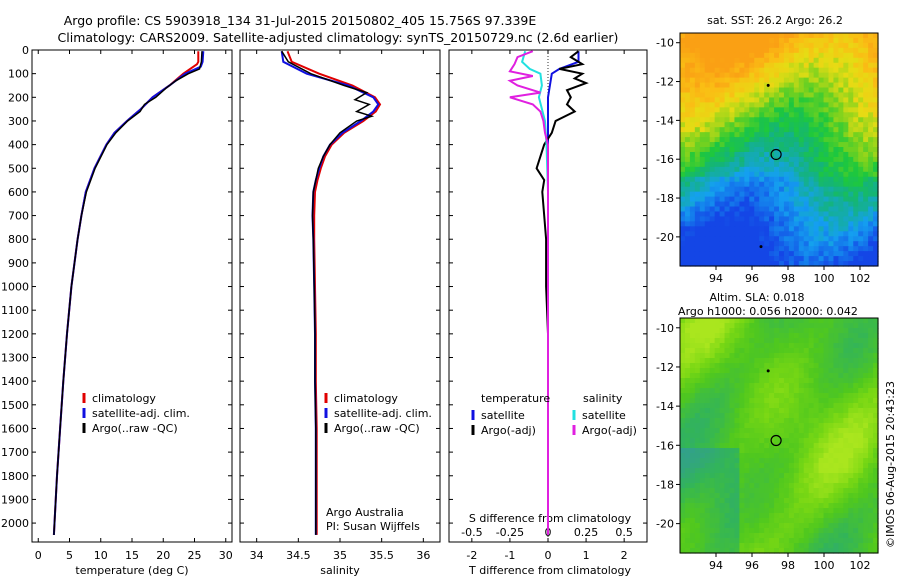  I want to click on x-tick-label: 25, so click(195, 555).